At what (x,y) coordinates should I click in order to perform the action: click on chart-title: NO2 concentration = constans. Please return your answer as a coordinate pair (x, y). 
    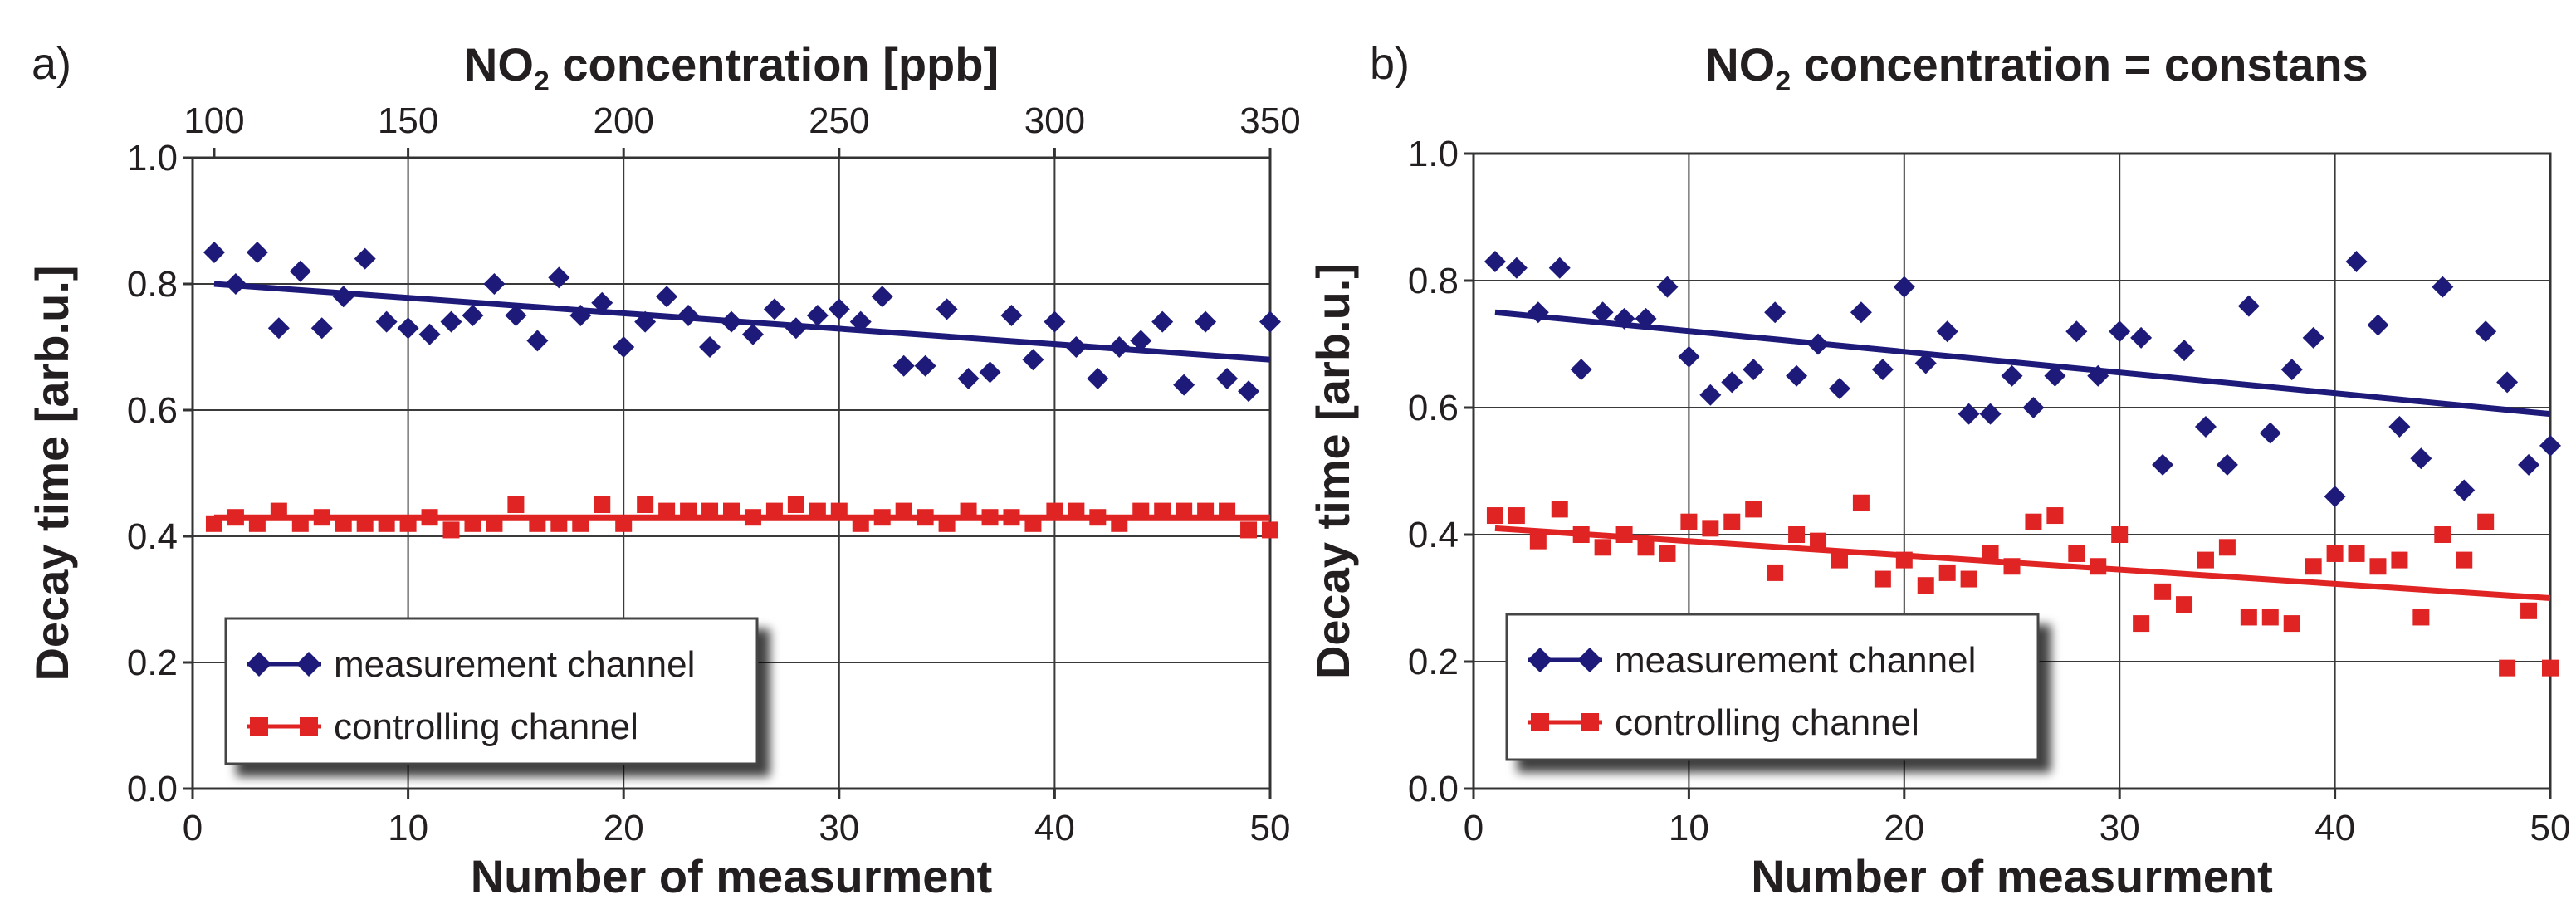
    Looking at the image, I should click on (2036, 67).